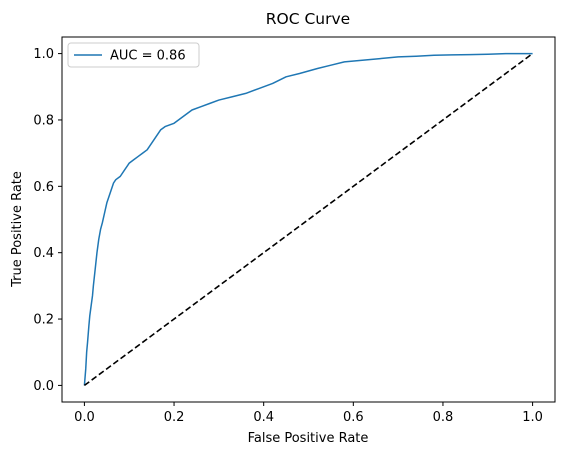  What do you see at coordinates (43, 253) in the screenshot?
I see `y-tick-label: 0.4` at bounding box center [43, 253].